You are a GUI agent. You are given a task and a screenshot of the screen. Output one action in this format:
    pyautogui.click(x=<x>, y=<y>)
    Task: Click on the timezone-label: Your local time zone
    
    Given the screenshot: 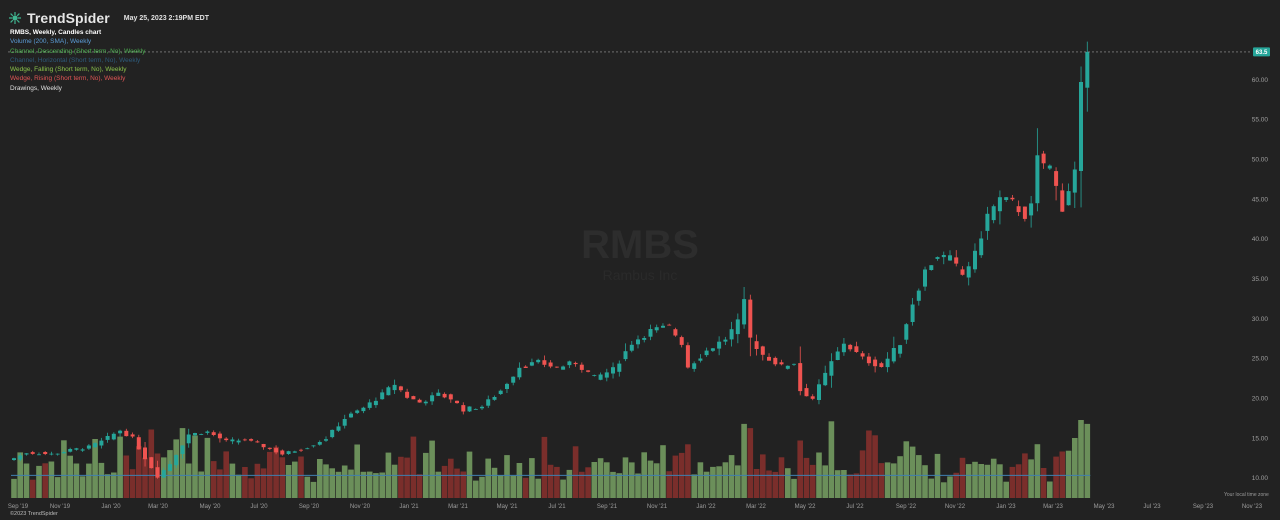 What is the action you would take?
    pyautogui.click(x=1246, y=495)
    